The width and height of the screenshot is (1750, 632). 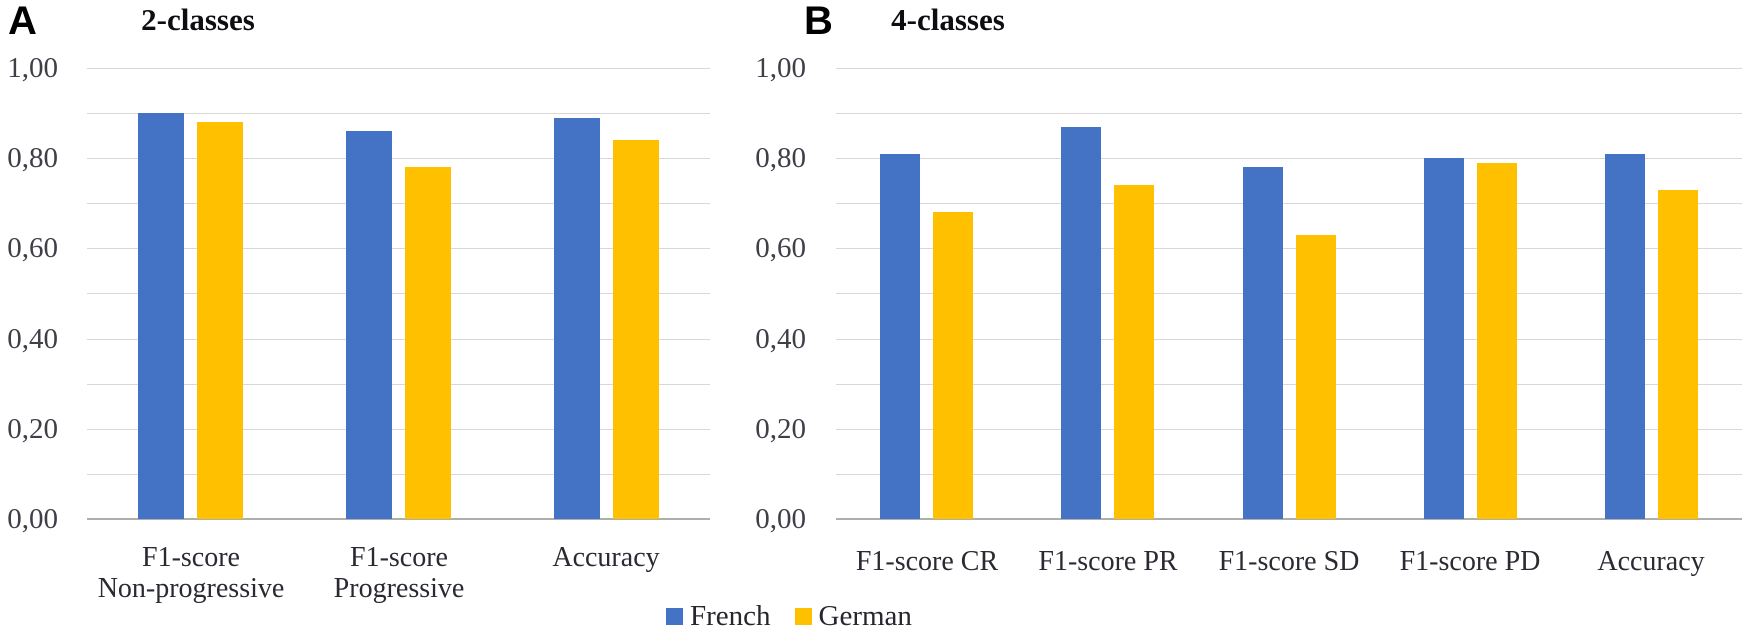 I want to click on panel-b-title: 4-classes, so click(x=948, y=19).